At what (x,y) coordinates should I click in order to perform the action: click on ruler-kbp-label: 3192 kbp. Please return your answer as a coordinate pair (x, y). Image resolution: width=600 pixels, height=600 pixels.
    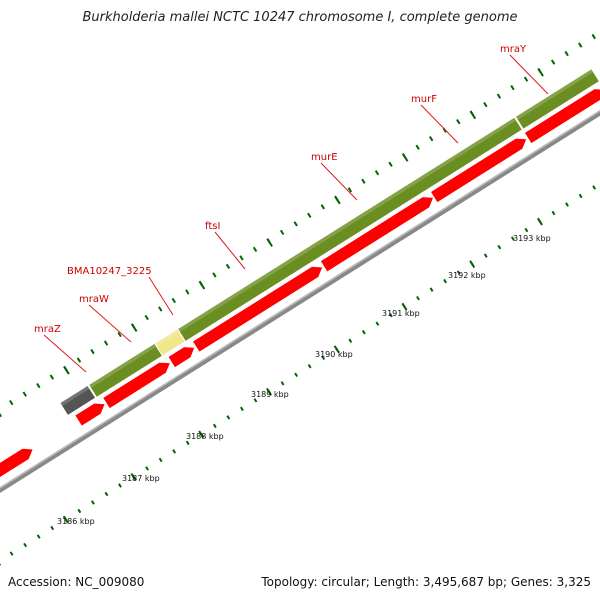
    Looking at the image, I should click on (467, 275).